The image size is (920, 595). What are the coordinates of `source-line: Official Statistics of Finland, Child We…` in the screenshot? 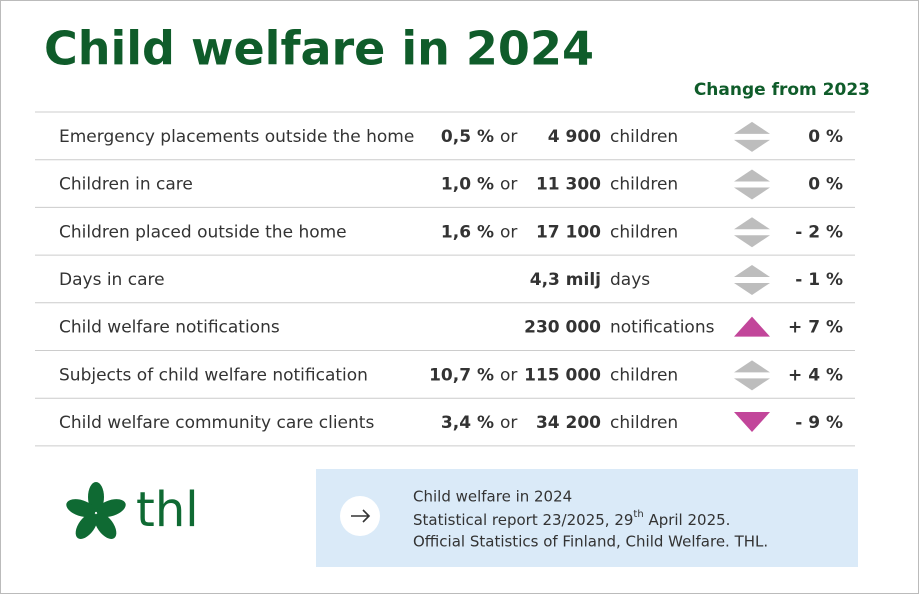 It's located at (590, 542).